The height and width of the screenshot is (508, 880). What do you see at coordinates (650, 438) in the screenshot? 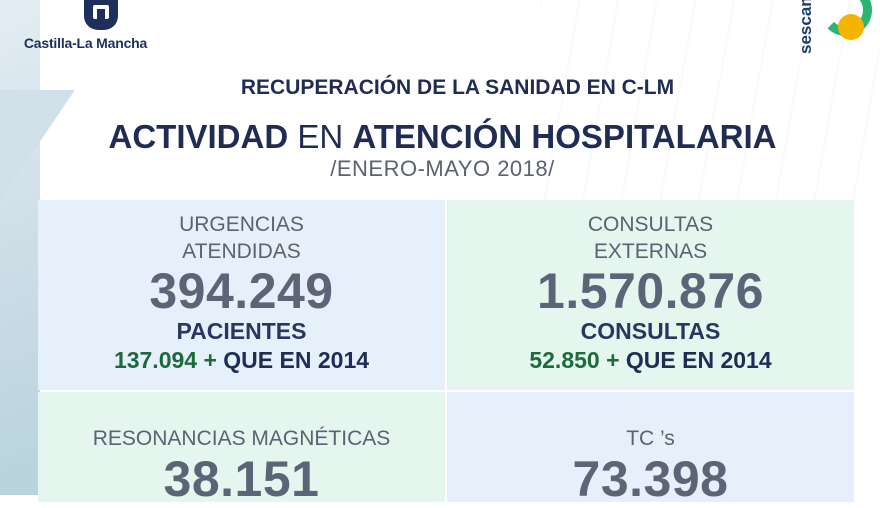
I see `card-label: TC ’s` at bounding box center [650, 438].